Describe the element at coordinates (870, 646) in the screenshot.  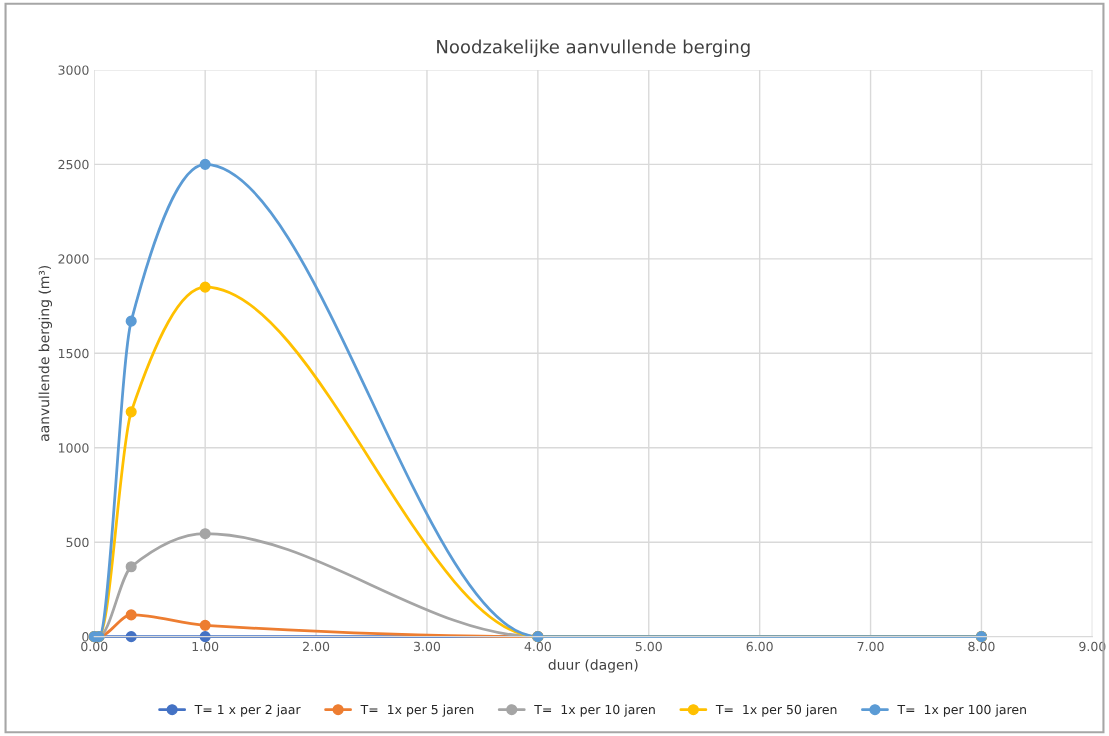
I see `x-tick-label: 7.00` at that location.